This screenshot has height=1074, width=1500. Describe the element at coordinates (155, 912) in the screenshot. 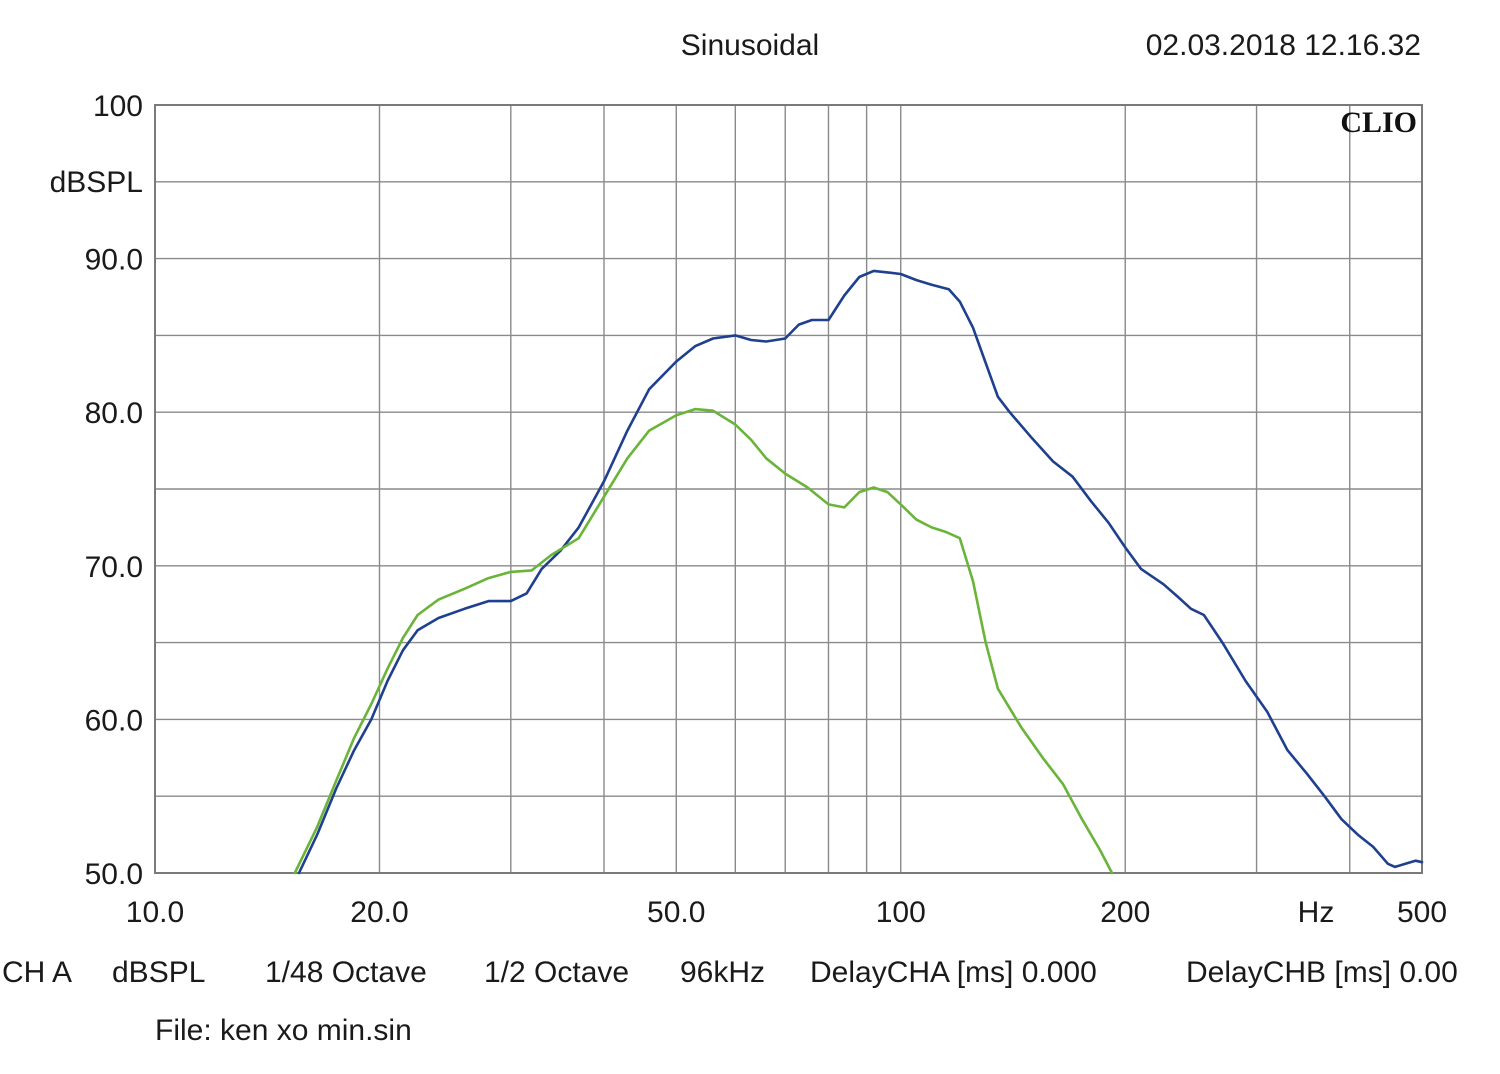

I see `x-tick-label: 10.0` at that location.